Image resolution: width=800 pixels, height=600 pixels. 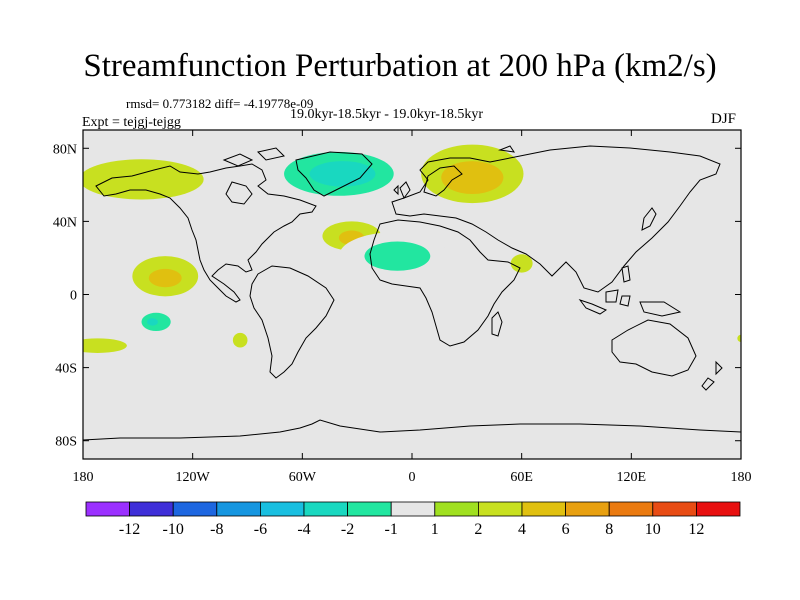 What do you see at coordinates (239, 193) in the screenshot?
I see `coast-hudson-bay` at bounding box center [239, 193].